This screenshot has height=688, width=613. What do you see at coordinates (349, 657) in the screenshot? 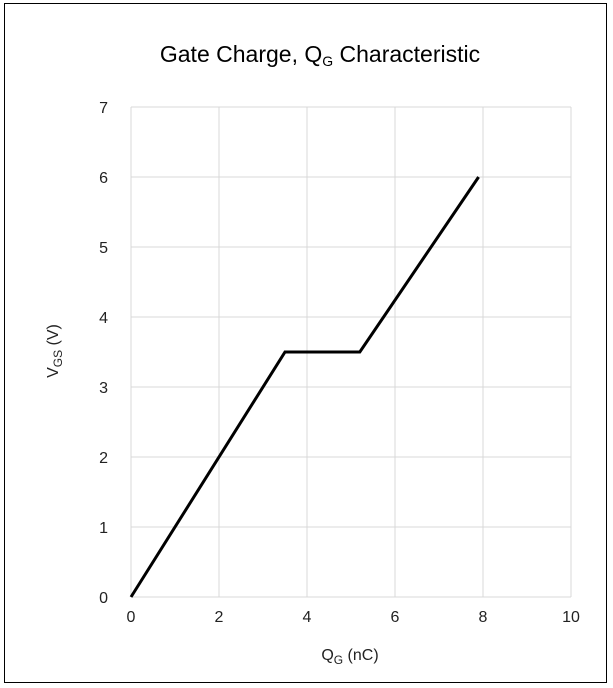
I see `x-axis-label: QG (nC)` at bounding box center [349, 657].